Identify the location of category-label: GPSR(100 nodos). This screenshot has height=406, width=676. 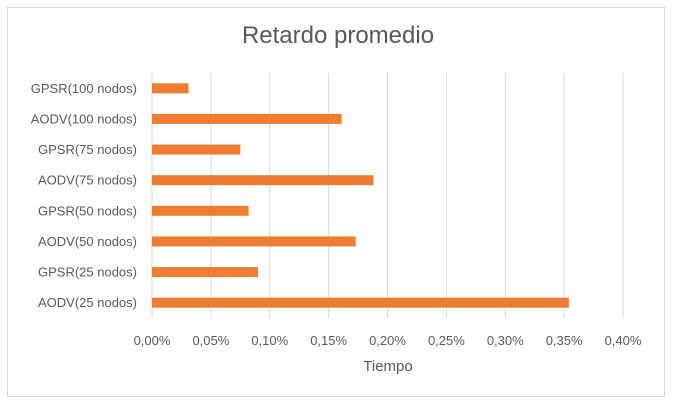
(84, 88).